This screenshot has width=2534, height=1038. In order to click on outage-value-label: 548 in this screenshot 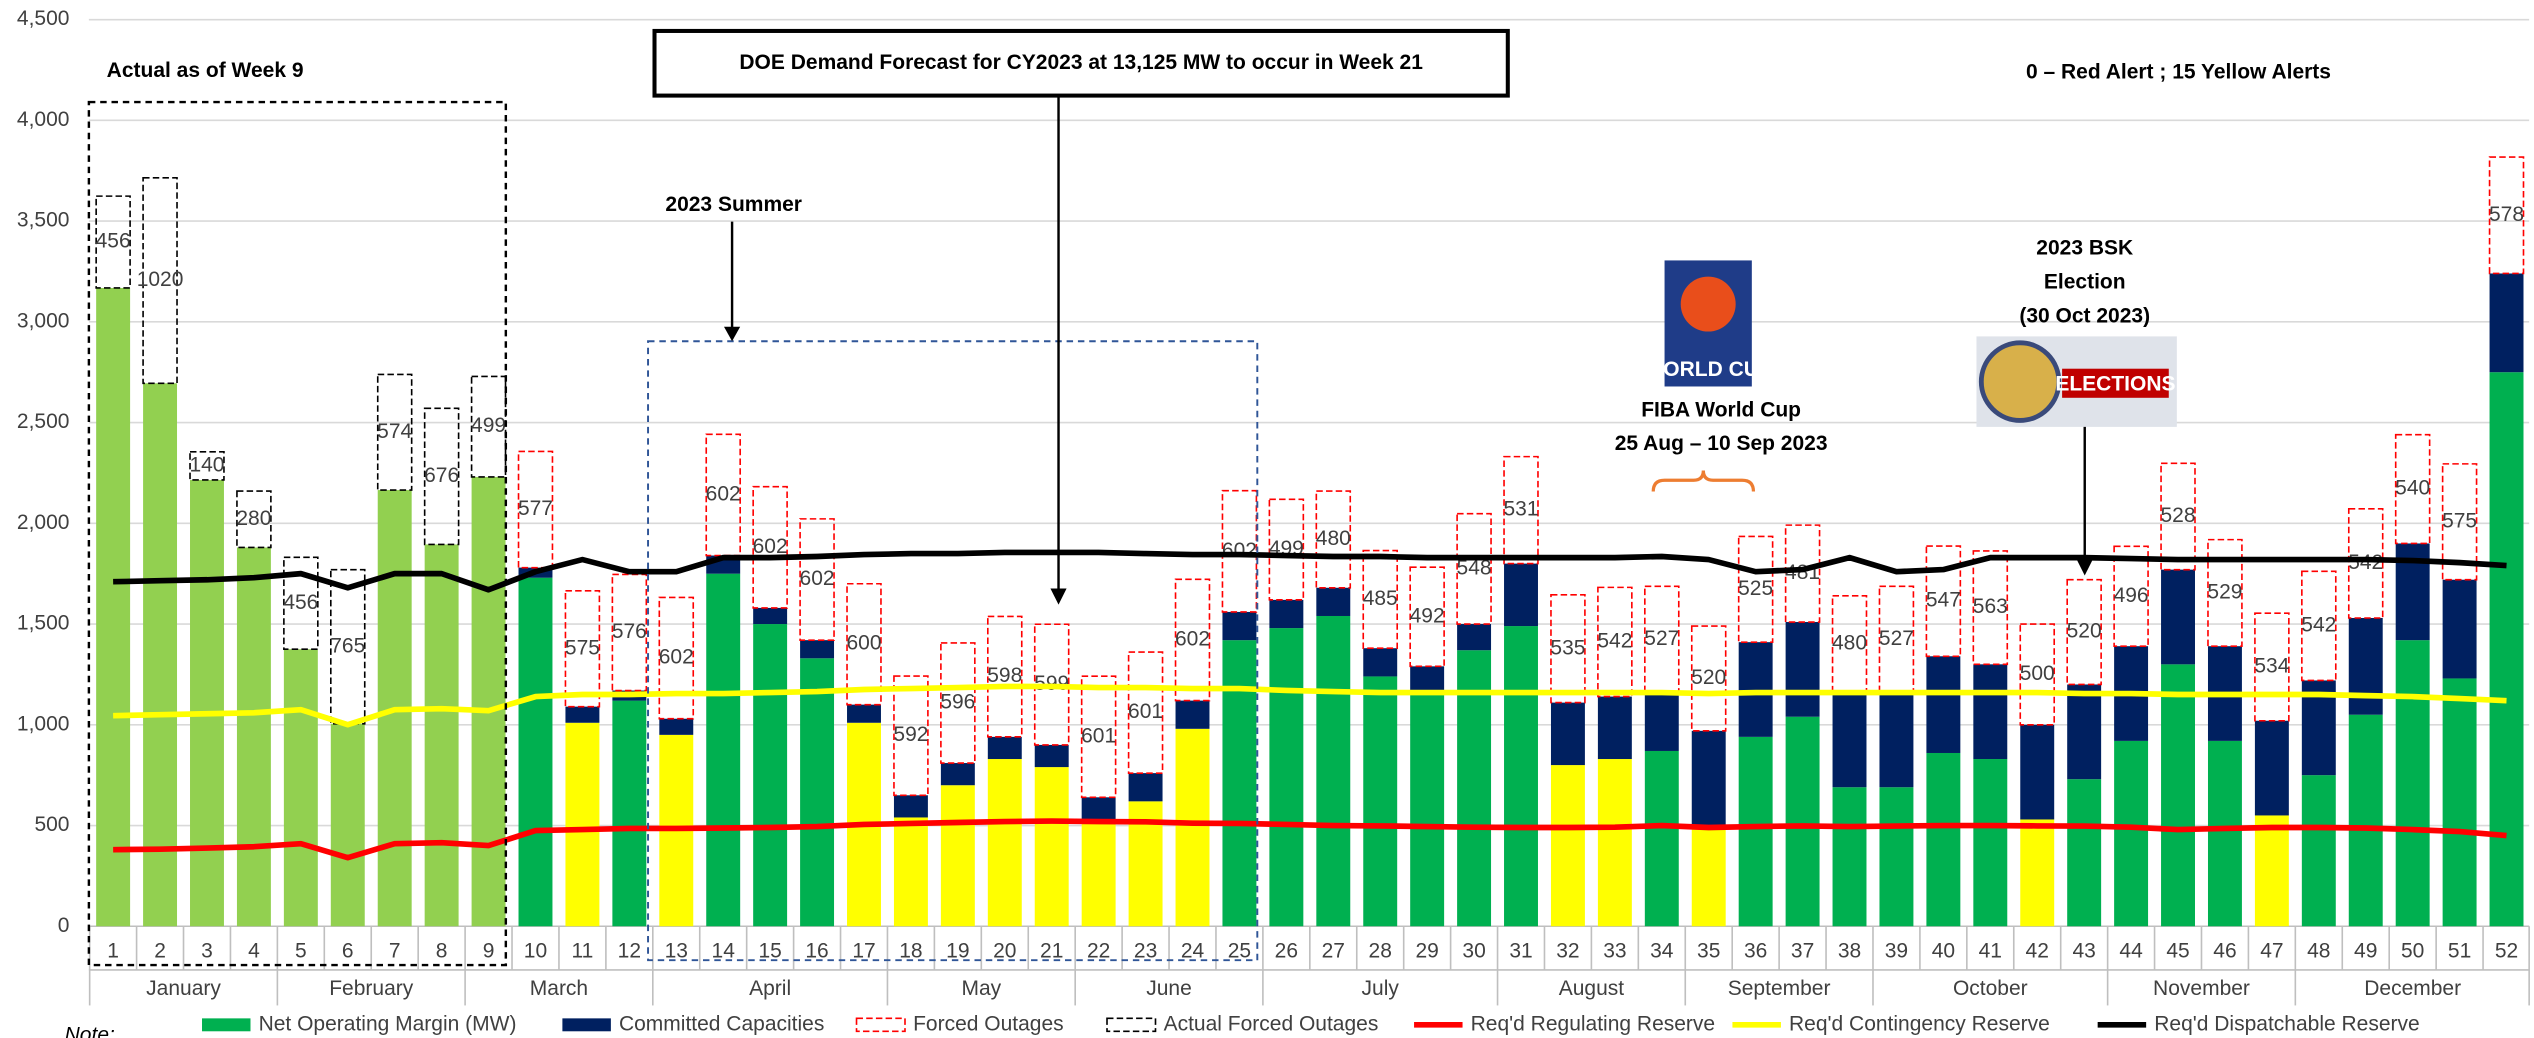, I will do `click(1474, 567)`.